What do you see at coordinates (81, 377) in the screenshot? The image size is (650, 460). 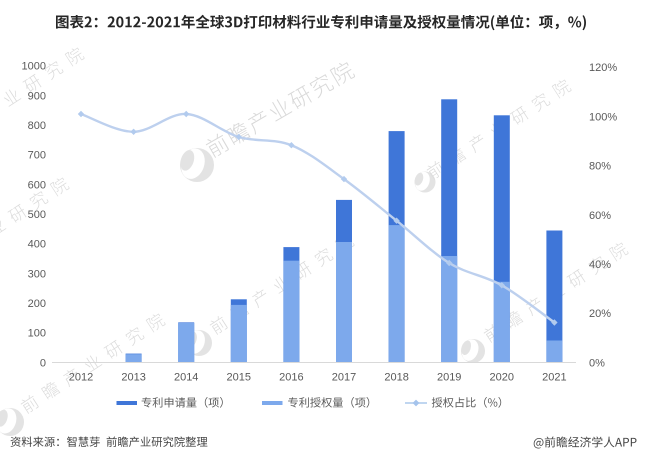 I see `svg-text: 2012` at bounding box center [81, 377].